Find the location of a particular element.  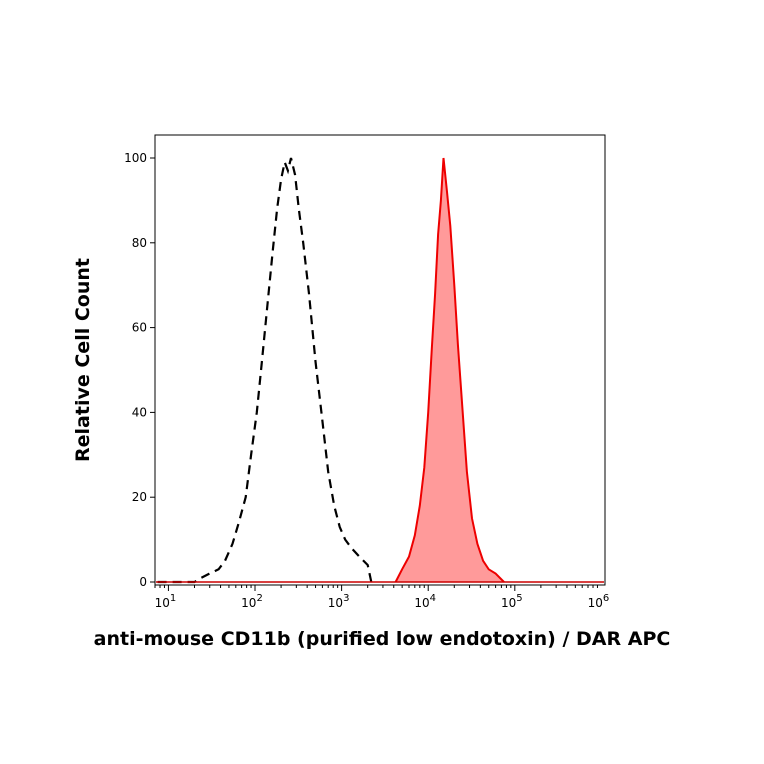

x-axis: 10¹ 10² 10³ 10⁴ 10⁵ 10⁶ is located at coordinates (382, 597).